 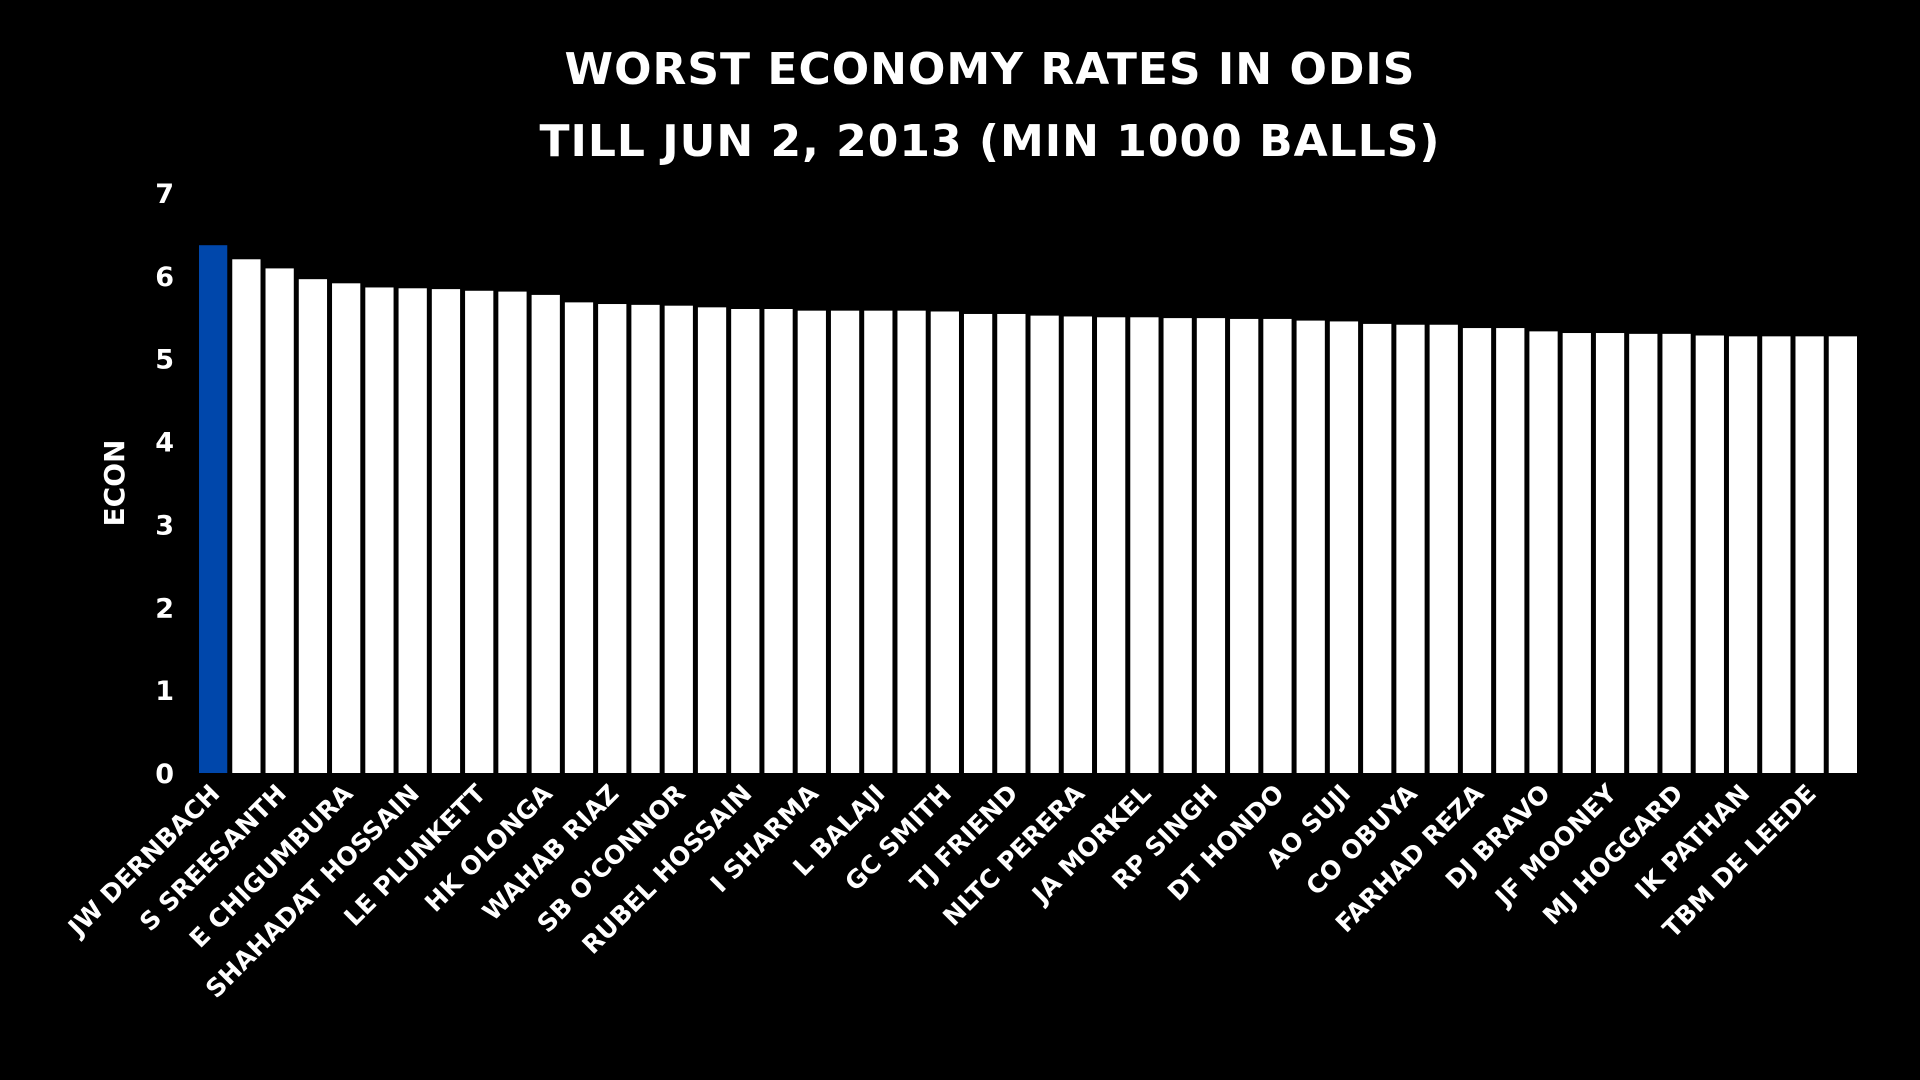 I want to click on y-tick-label: 3, so click(x=164, y=525).